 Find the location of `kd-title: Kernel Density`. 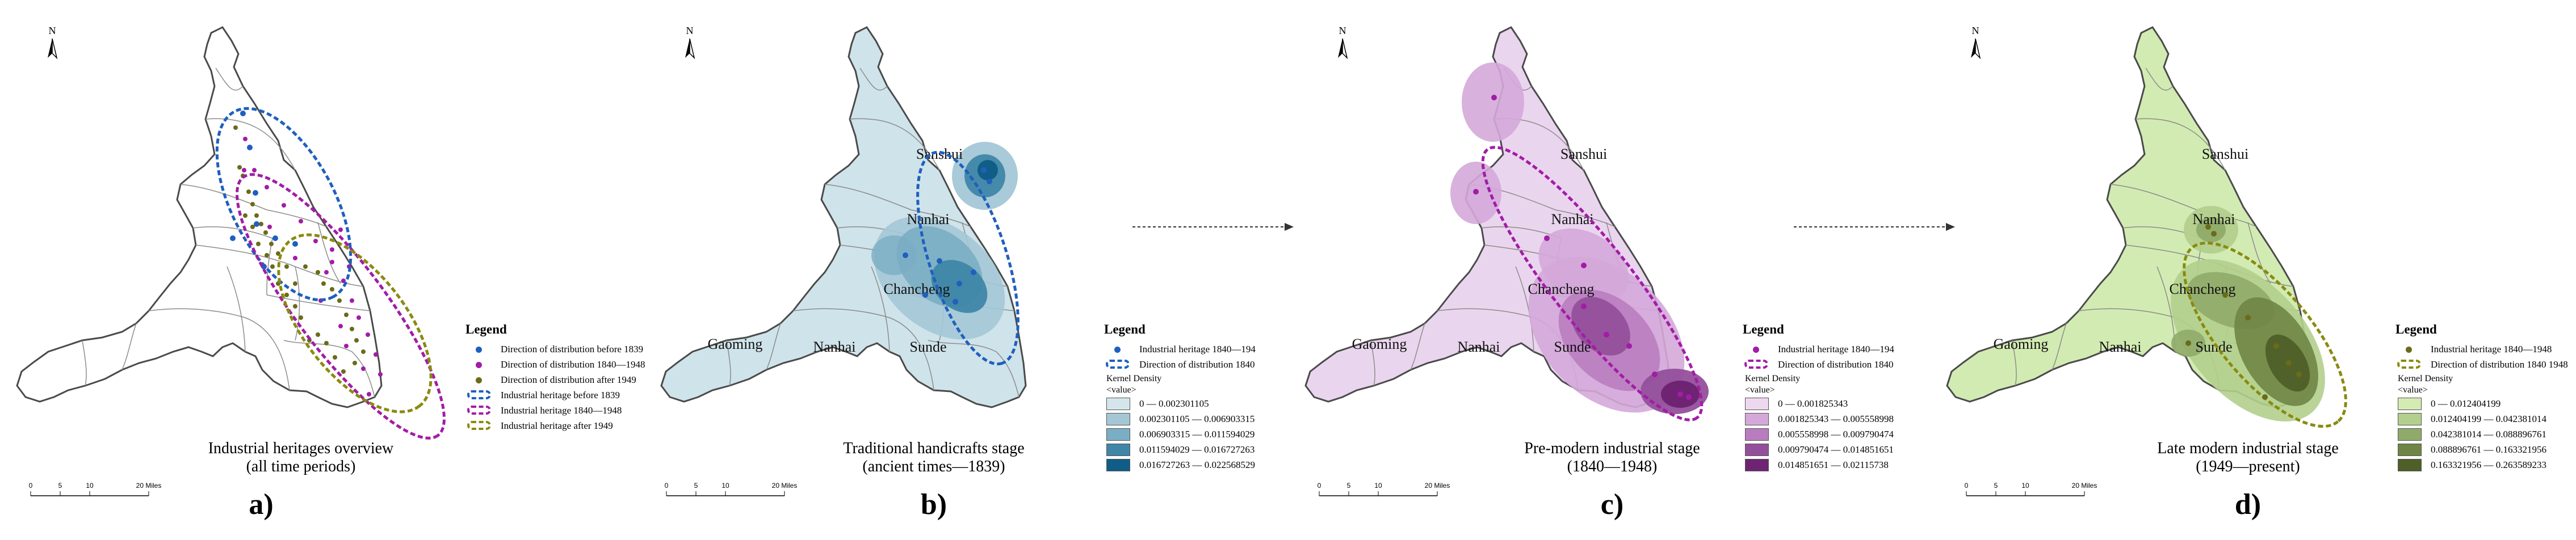

kd-title: Kernel Density is located at coordinates (1773, 378).